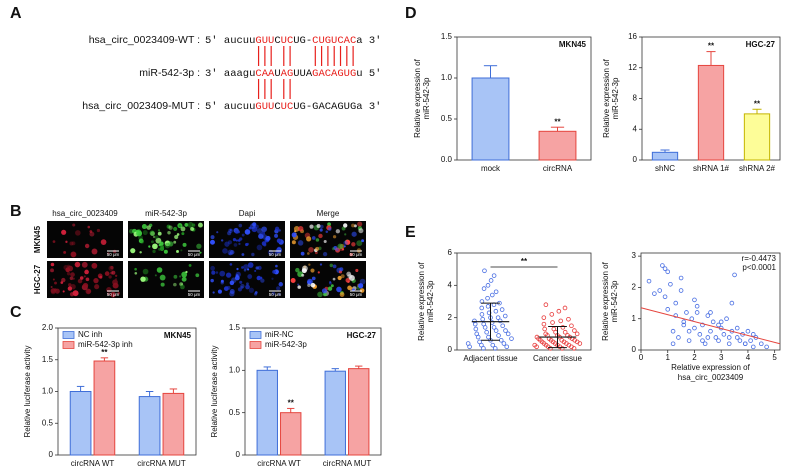 The width and height of the screenshot is (792, 471). What do you see at coordinates (334, 74) in the screenshot?
I see `sequence-segment: GACAGUG` at bounding box center [334, 74].